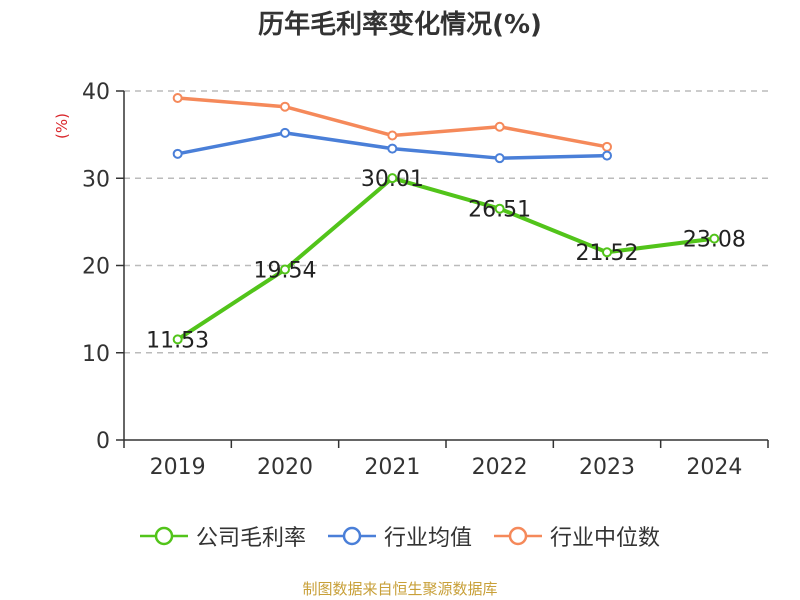  What do you see at coordinates (62, 126) in the screenshot?
I see `y-axis-label: (%)` at bounding box center [62, 126].